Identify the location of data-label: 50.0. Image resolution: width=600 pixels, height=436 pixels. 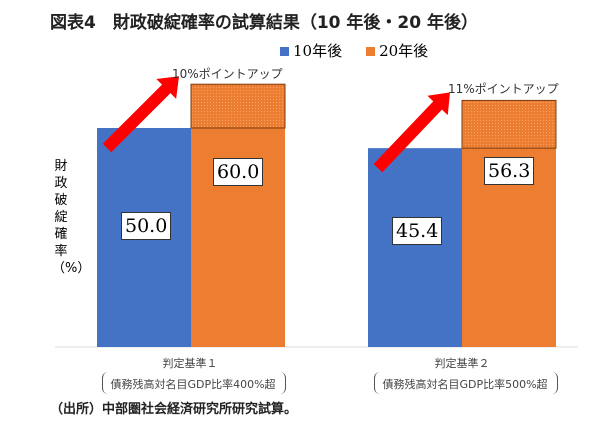
(146, 226).